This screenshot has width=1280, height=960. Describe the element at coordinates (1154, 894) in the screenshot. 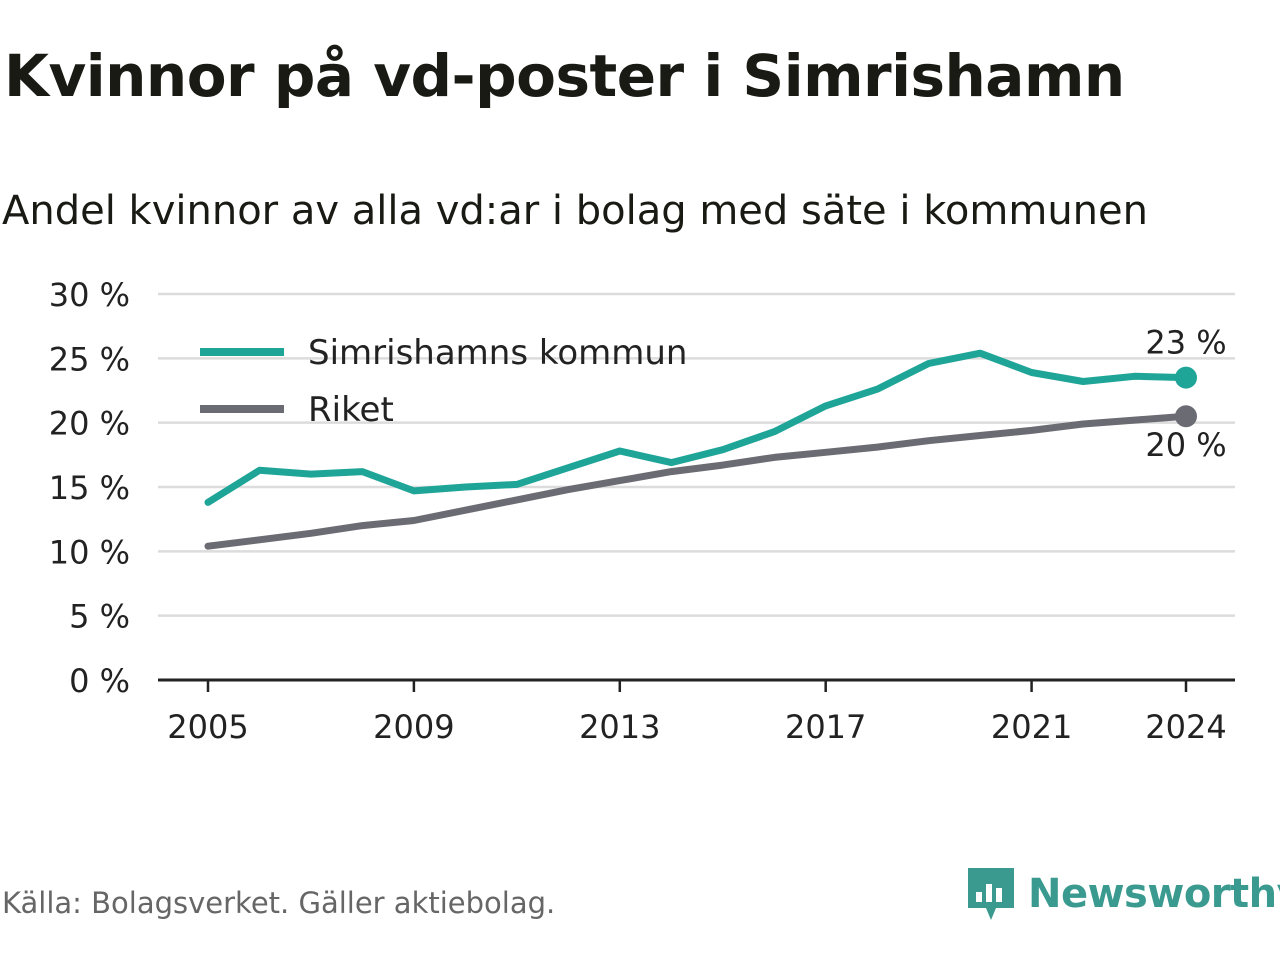

I see `brand-name: Newsworthy` at that location.